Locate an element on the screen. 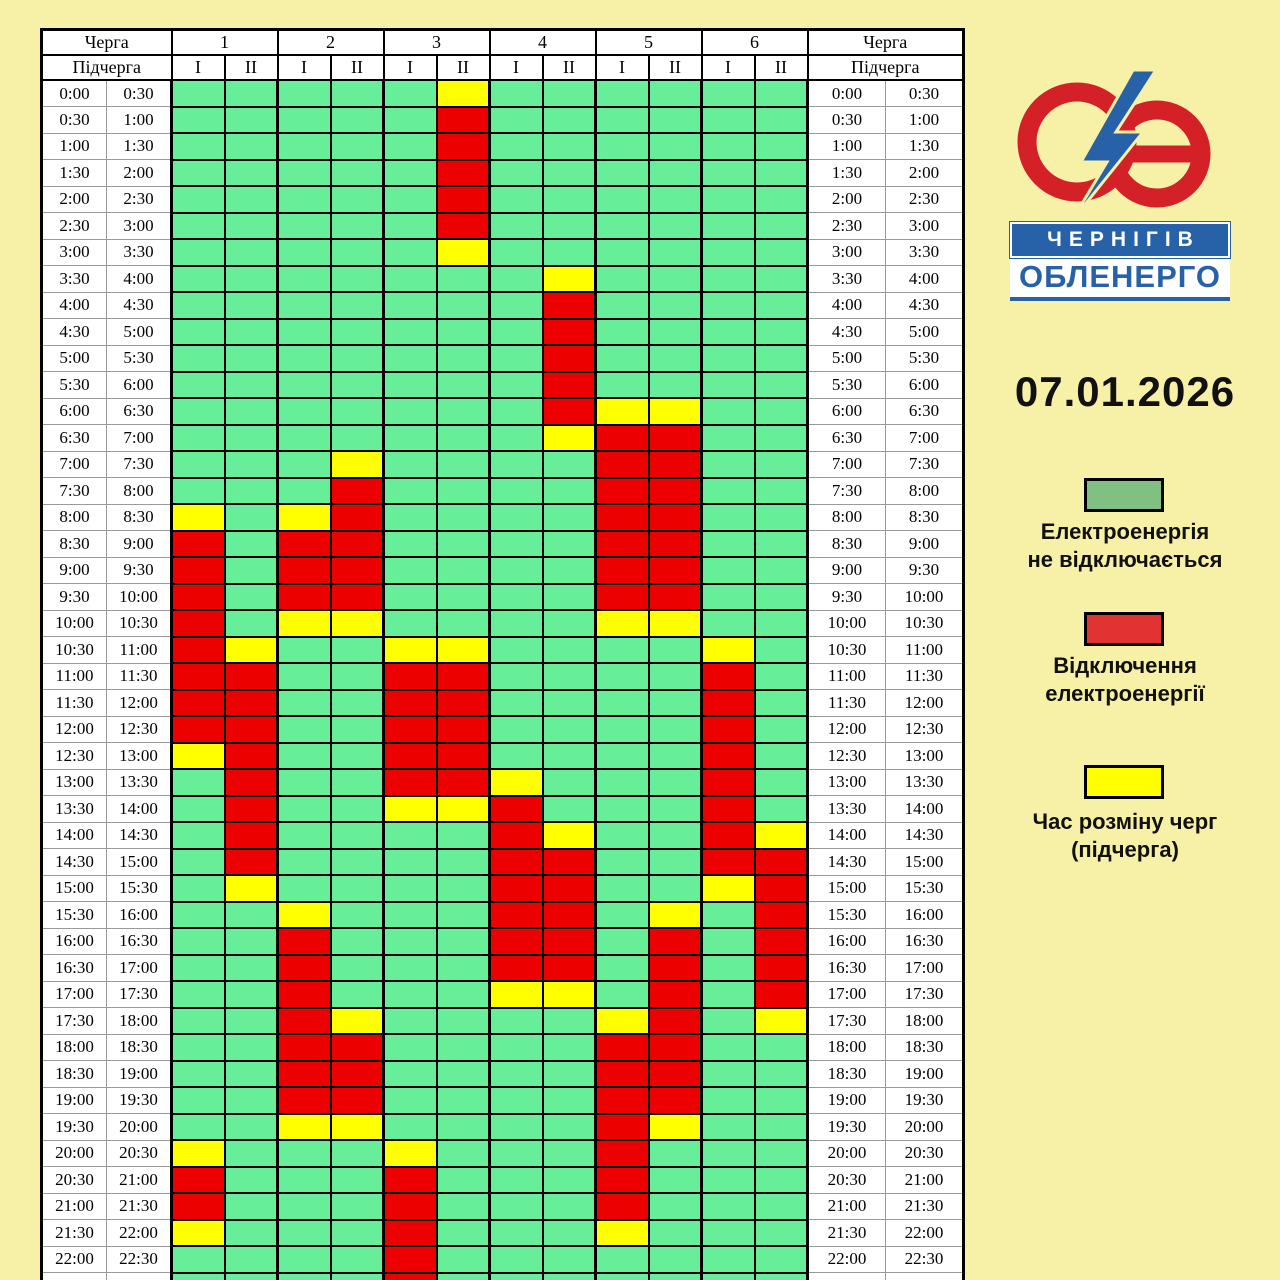  schedule-row: 18:30 19:00 18:30 19:00 is located at coordinates (502, 1073).